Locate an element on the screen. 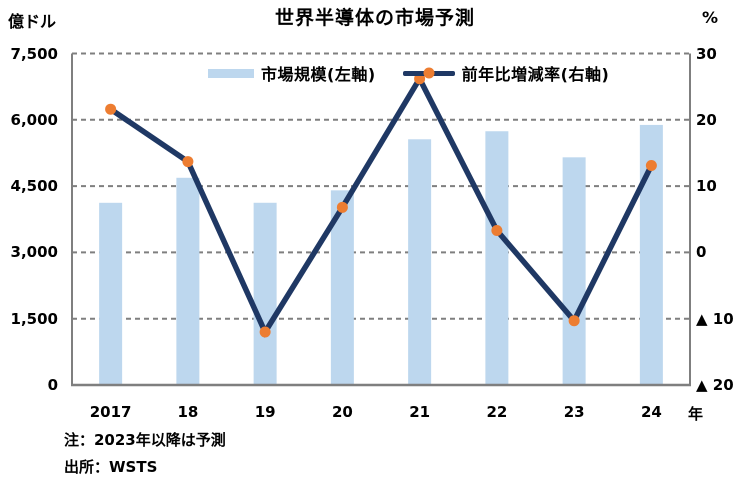 The width and height of the screenshot is (750, 484). right-tick--10: ▲ 10 is located at coordinates (715, 318).